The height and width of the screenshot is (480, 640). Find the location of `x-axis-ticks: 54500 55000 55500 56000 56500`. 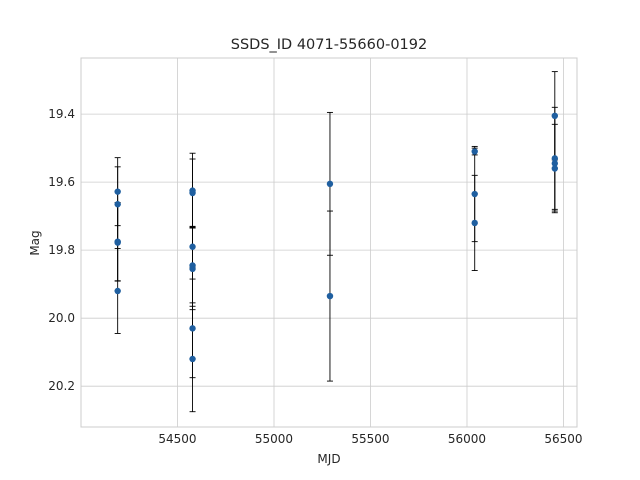

x-axis-ticks: 54500 55000 55500 56000 56500 is located at coordinates (370, 439).